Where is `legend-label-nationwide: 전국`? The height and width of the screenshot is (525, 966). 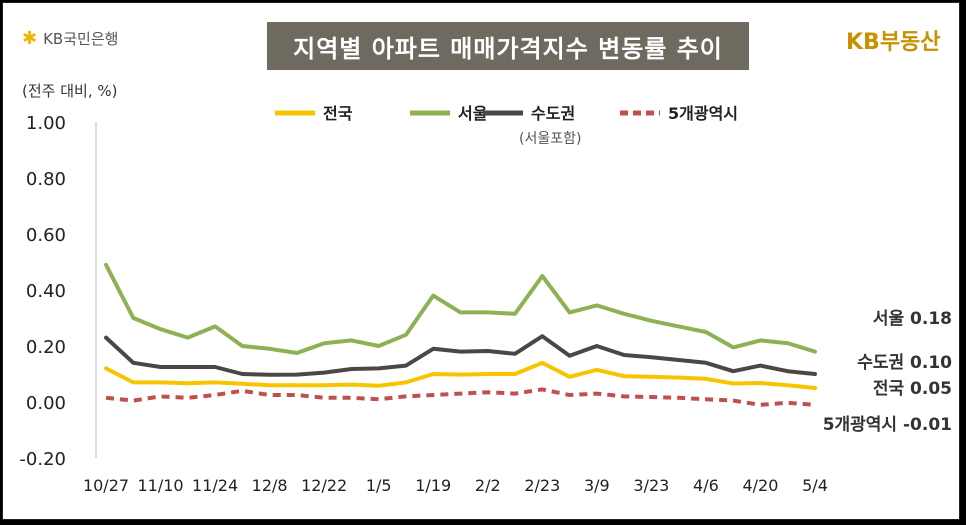 legend-label-nationwide: 전국 is located at coordinates (338, 113).